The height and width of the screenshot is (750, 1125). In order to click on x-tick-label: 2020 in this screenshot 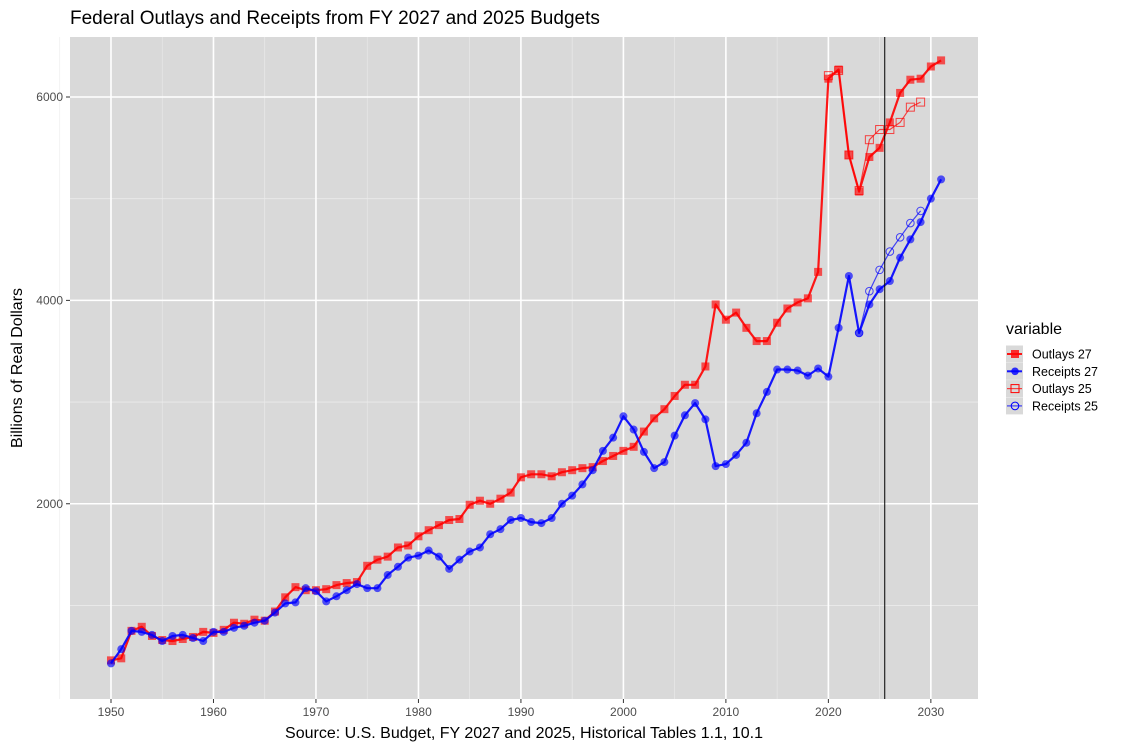, I will do `click(828, 712)`.